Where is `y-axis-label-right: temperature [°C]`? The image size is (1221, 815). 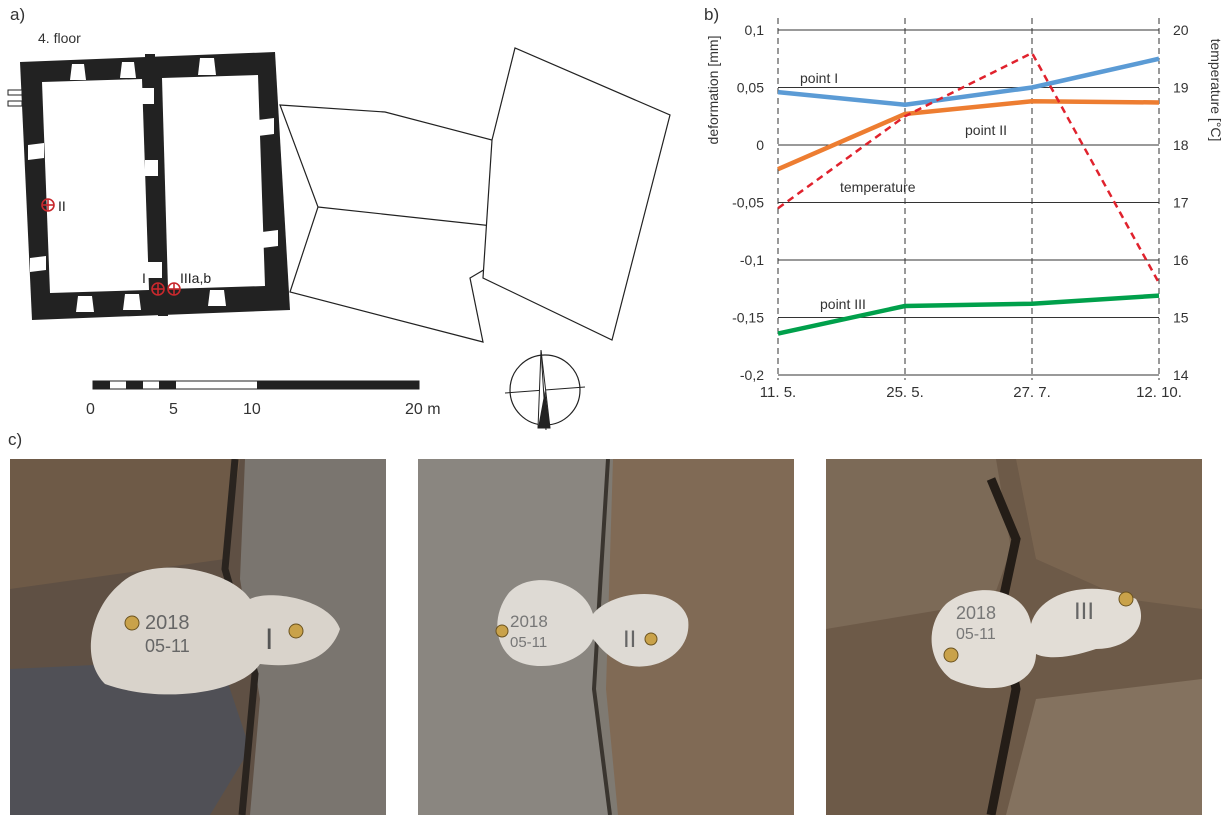 y-axis-label-right: temperature [°C] is located at coordinates (1214, 90).